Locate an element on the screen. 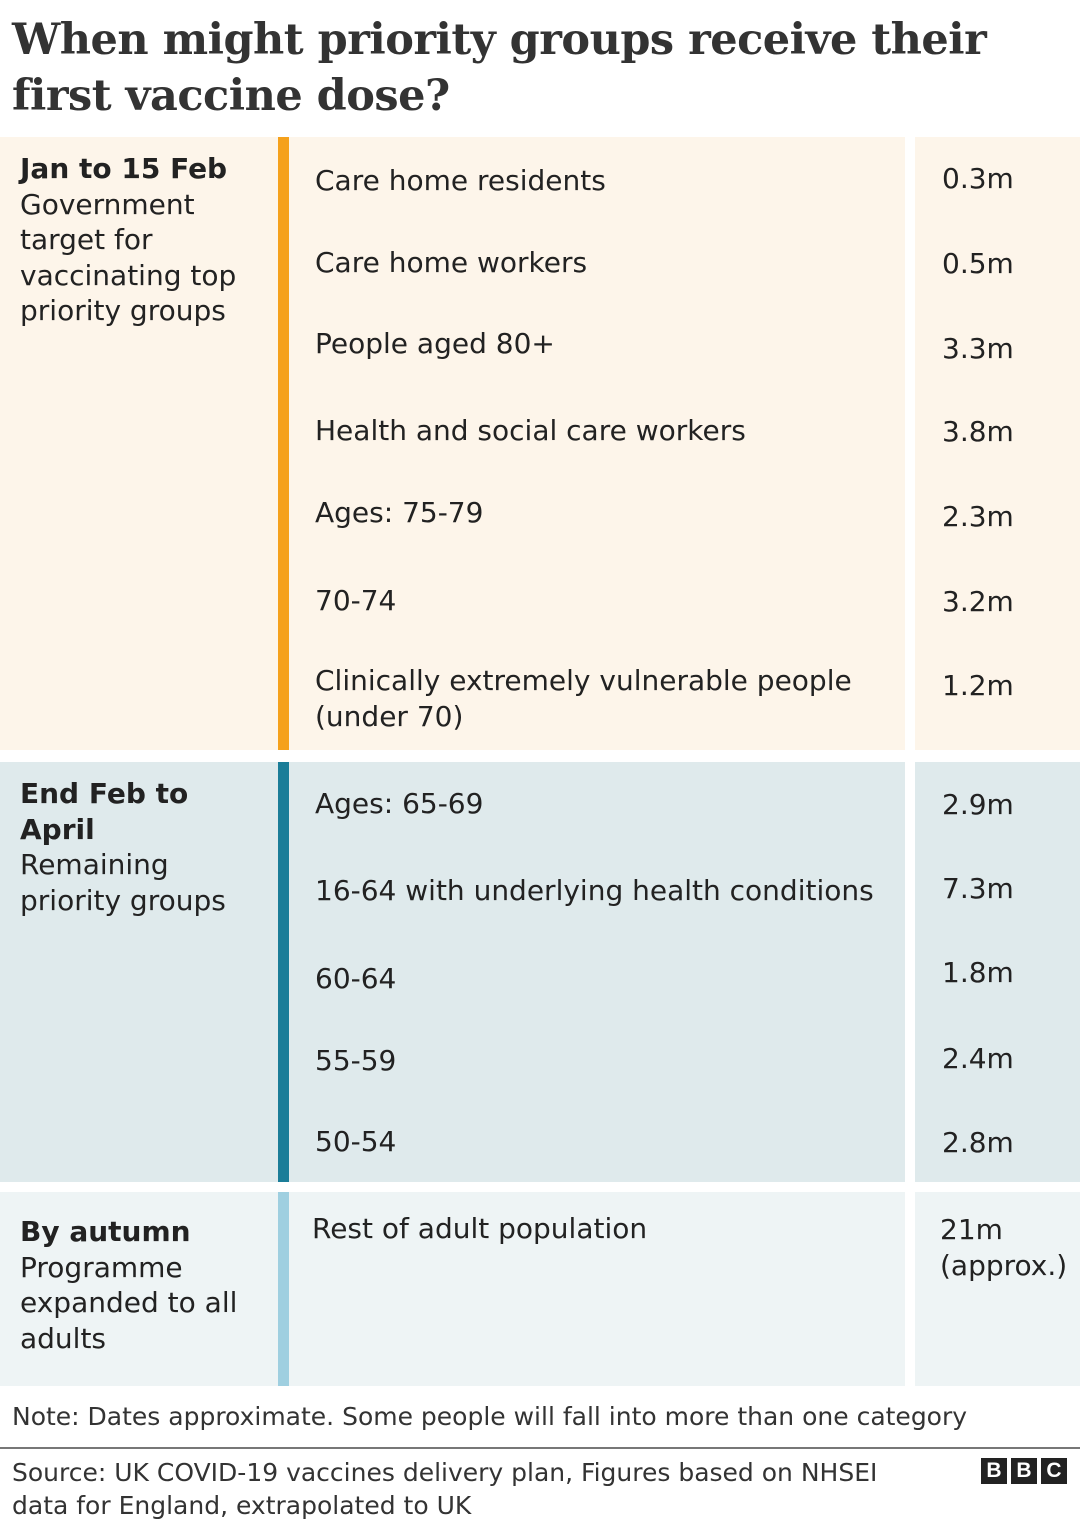  group-value: 7.3m is located at coordinates (978, 888).